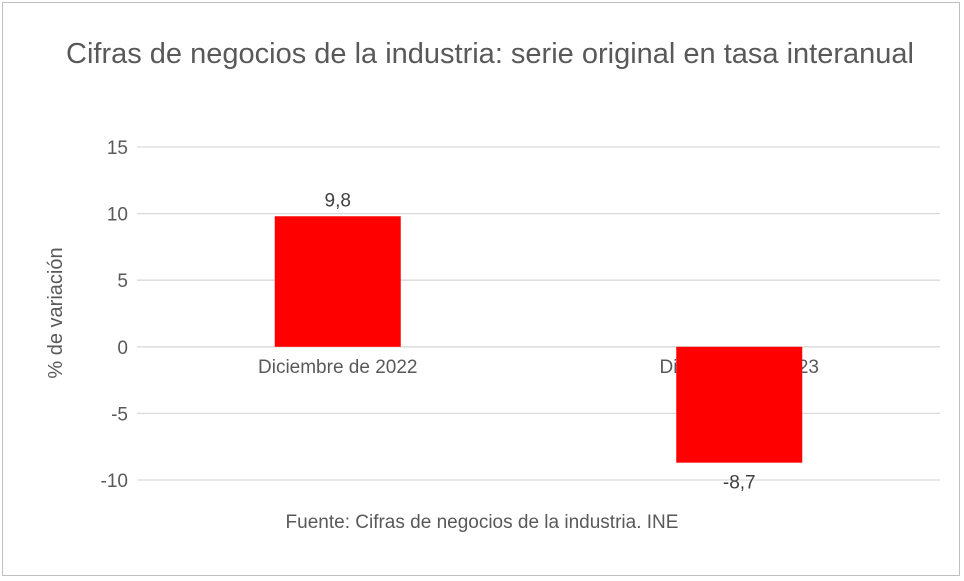 This screenshot has width=964, height=581. What do you see at coordinates (338, 200) in the screenshot?
I see `data-label: 9,8` at bounding box center [338, 200].